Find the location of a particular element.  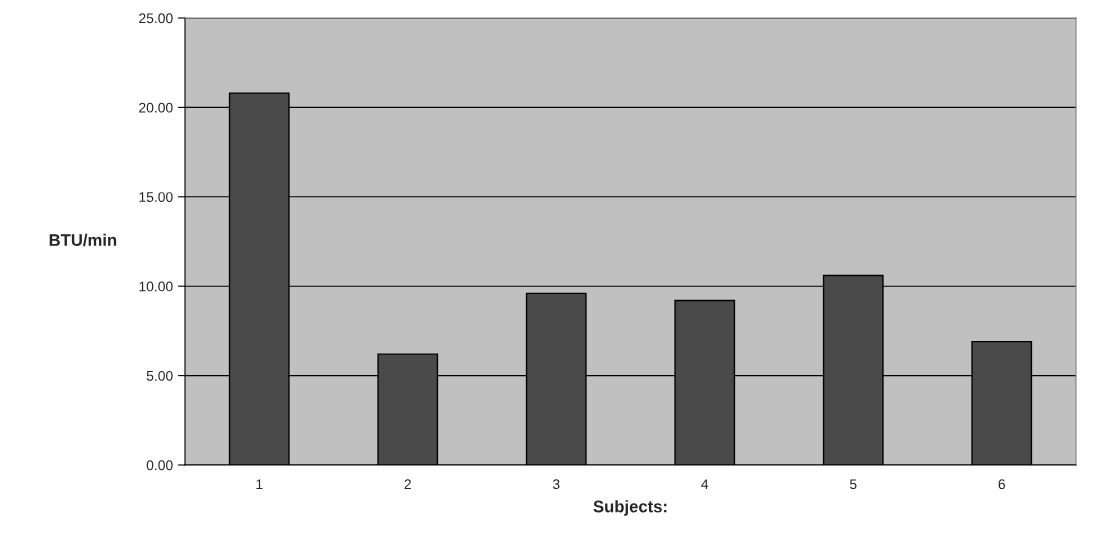

y-tick-label: 5.00 is located at coordinates (159, 375).